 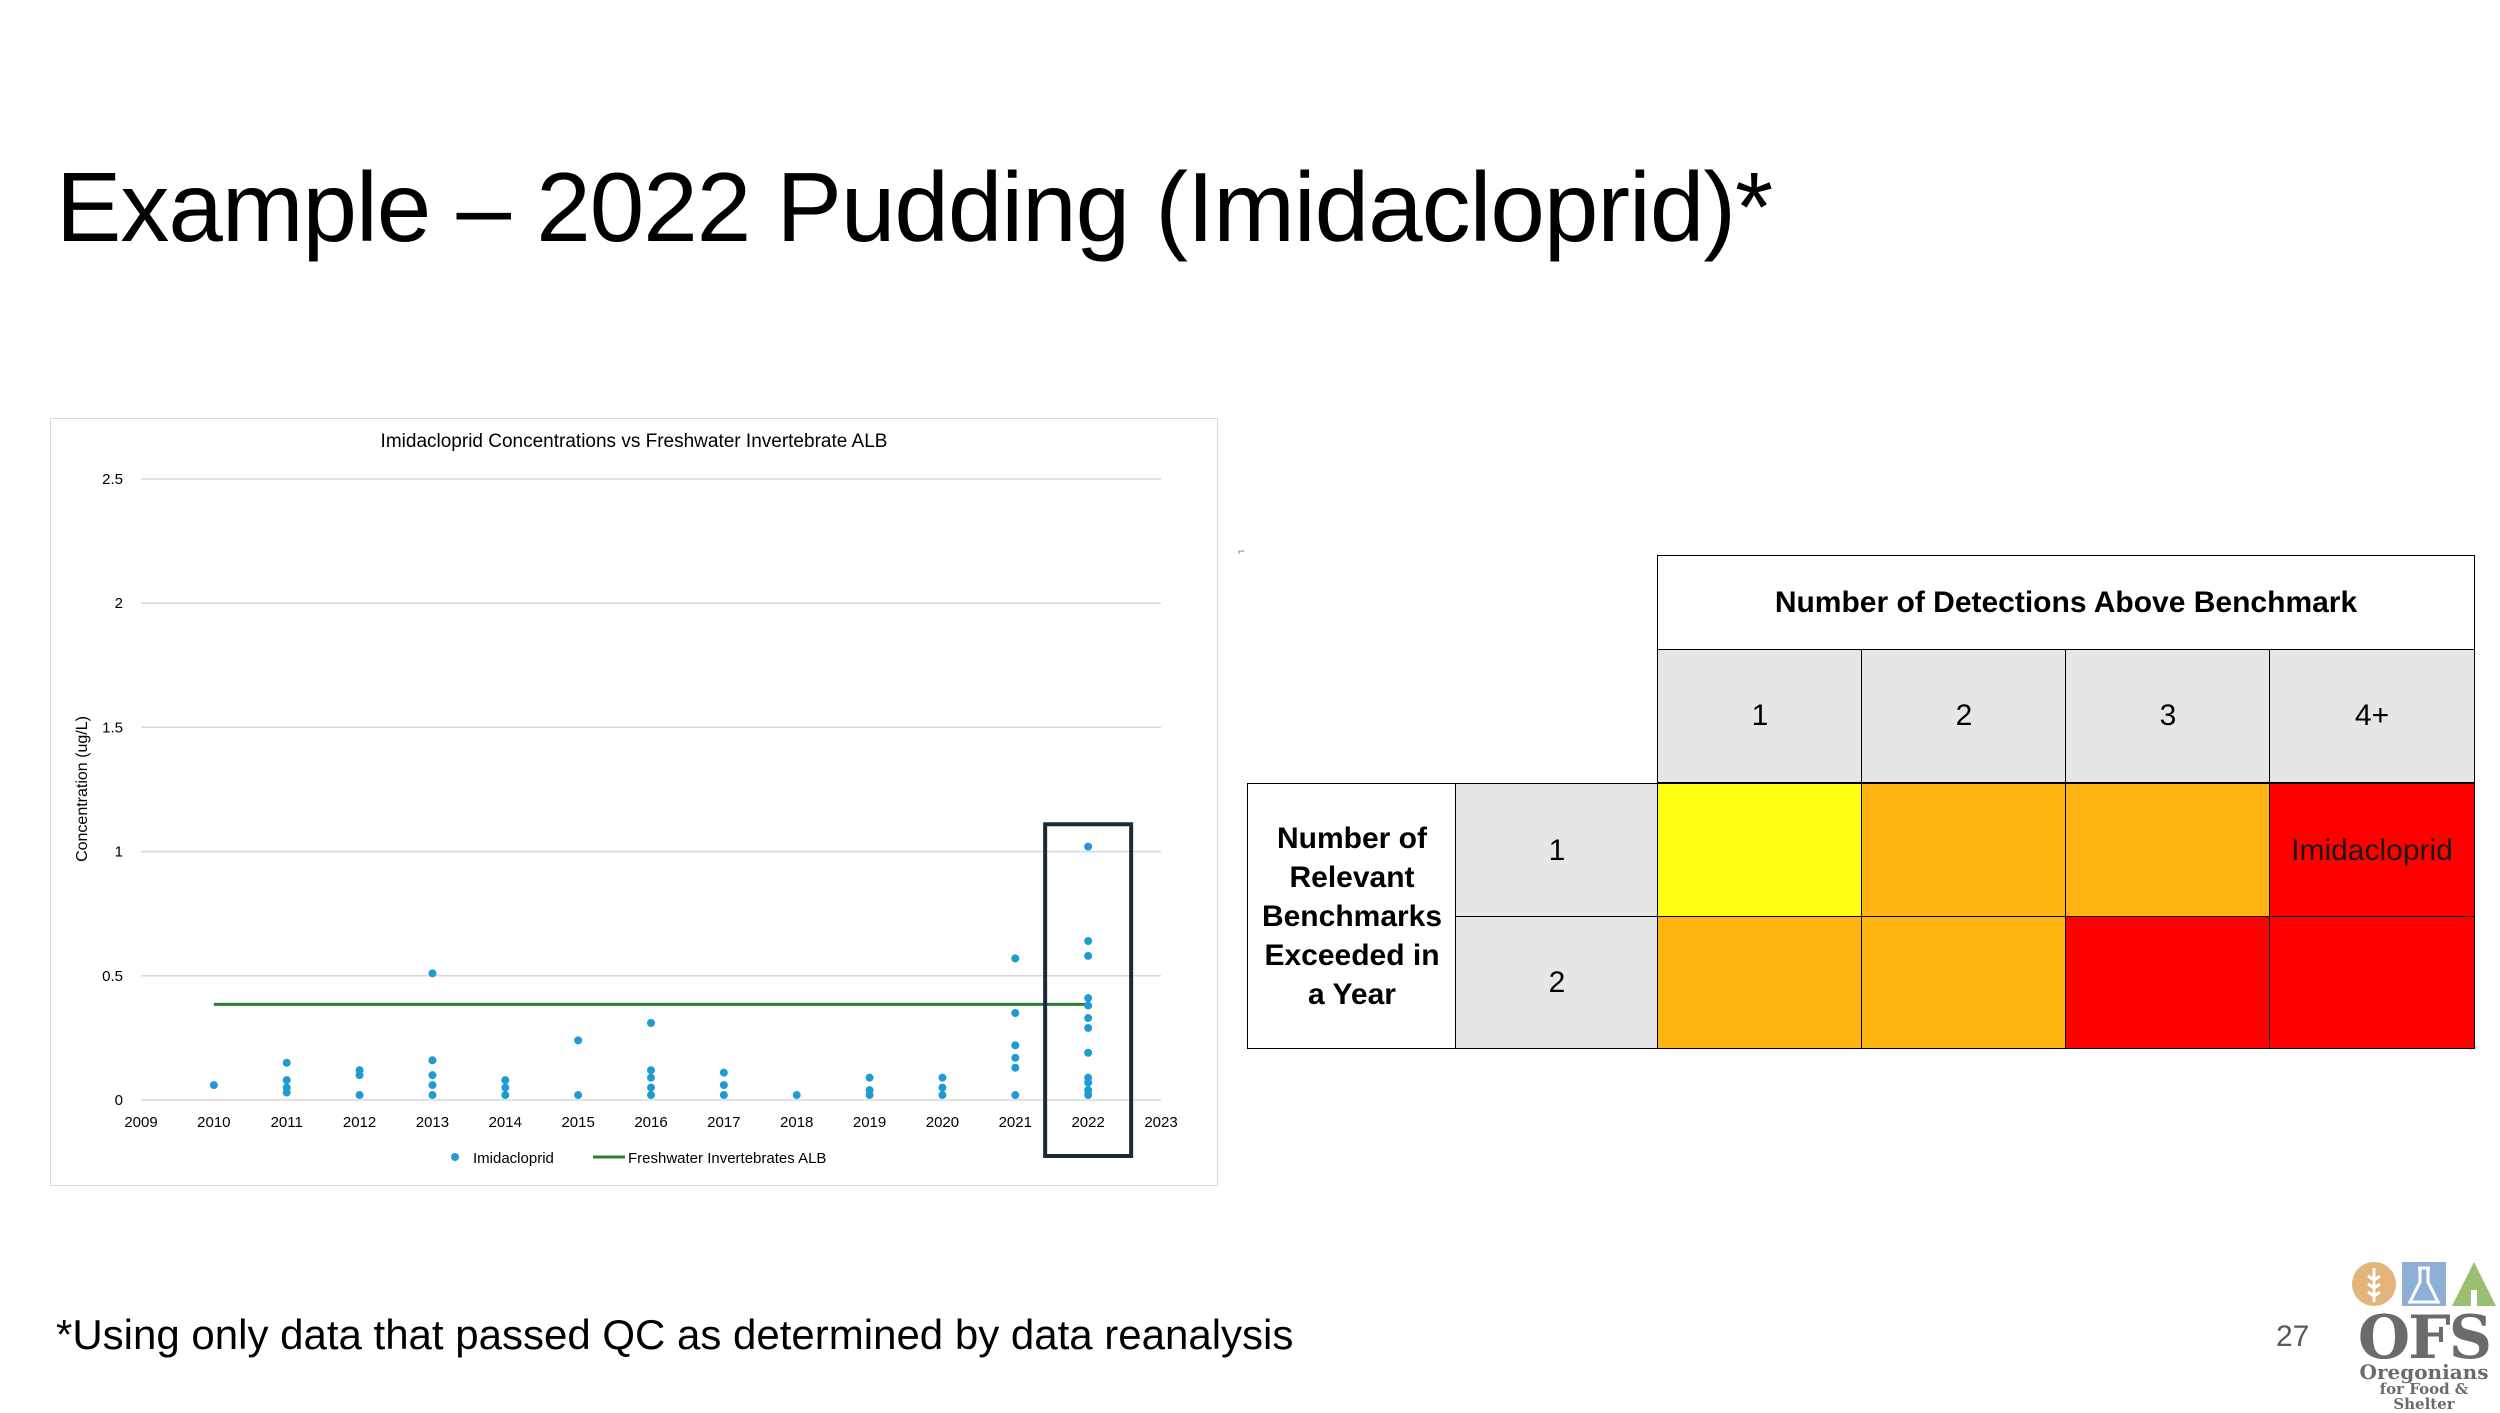 I want to click on col-label-text: 1, so click(x=1760, y=715).